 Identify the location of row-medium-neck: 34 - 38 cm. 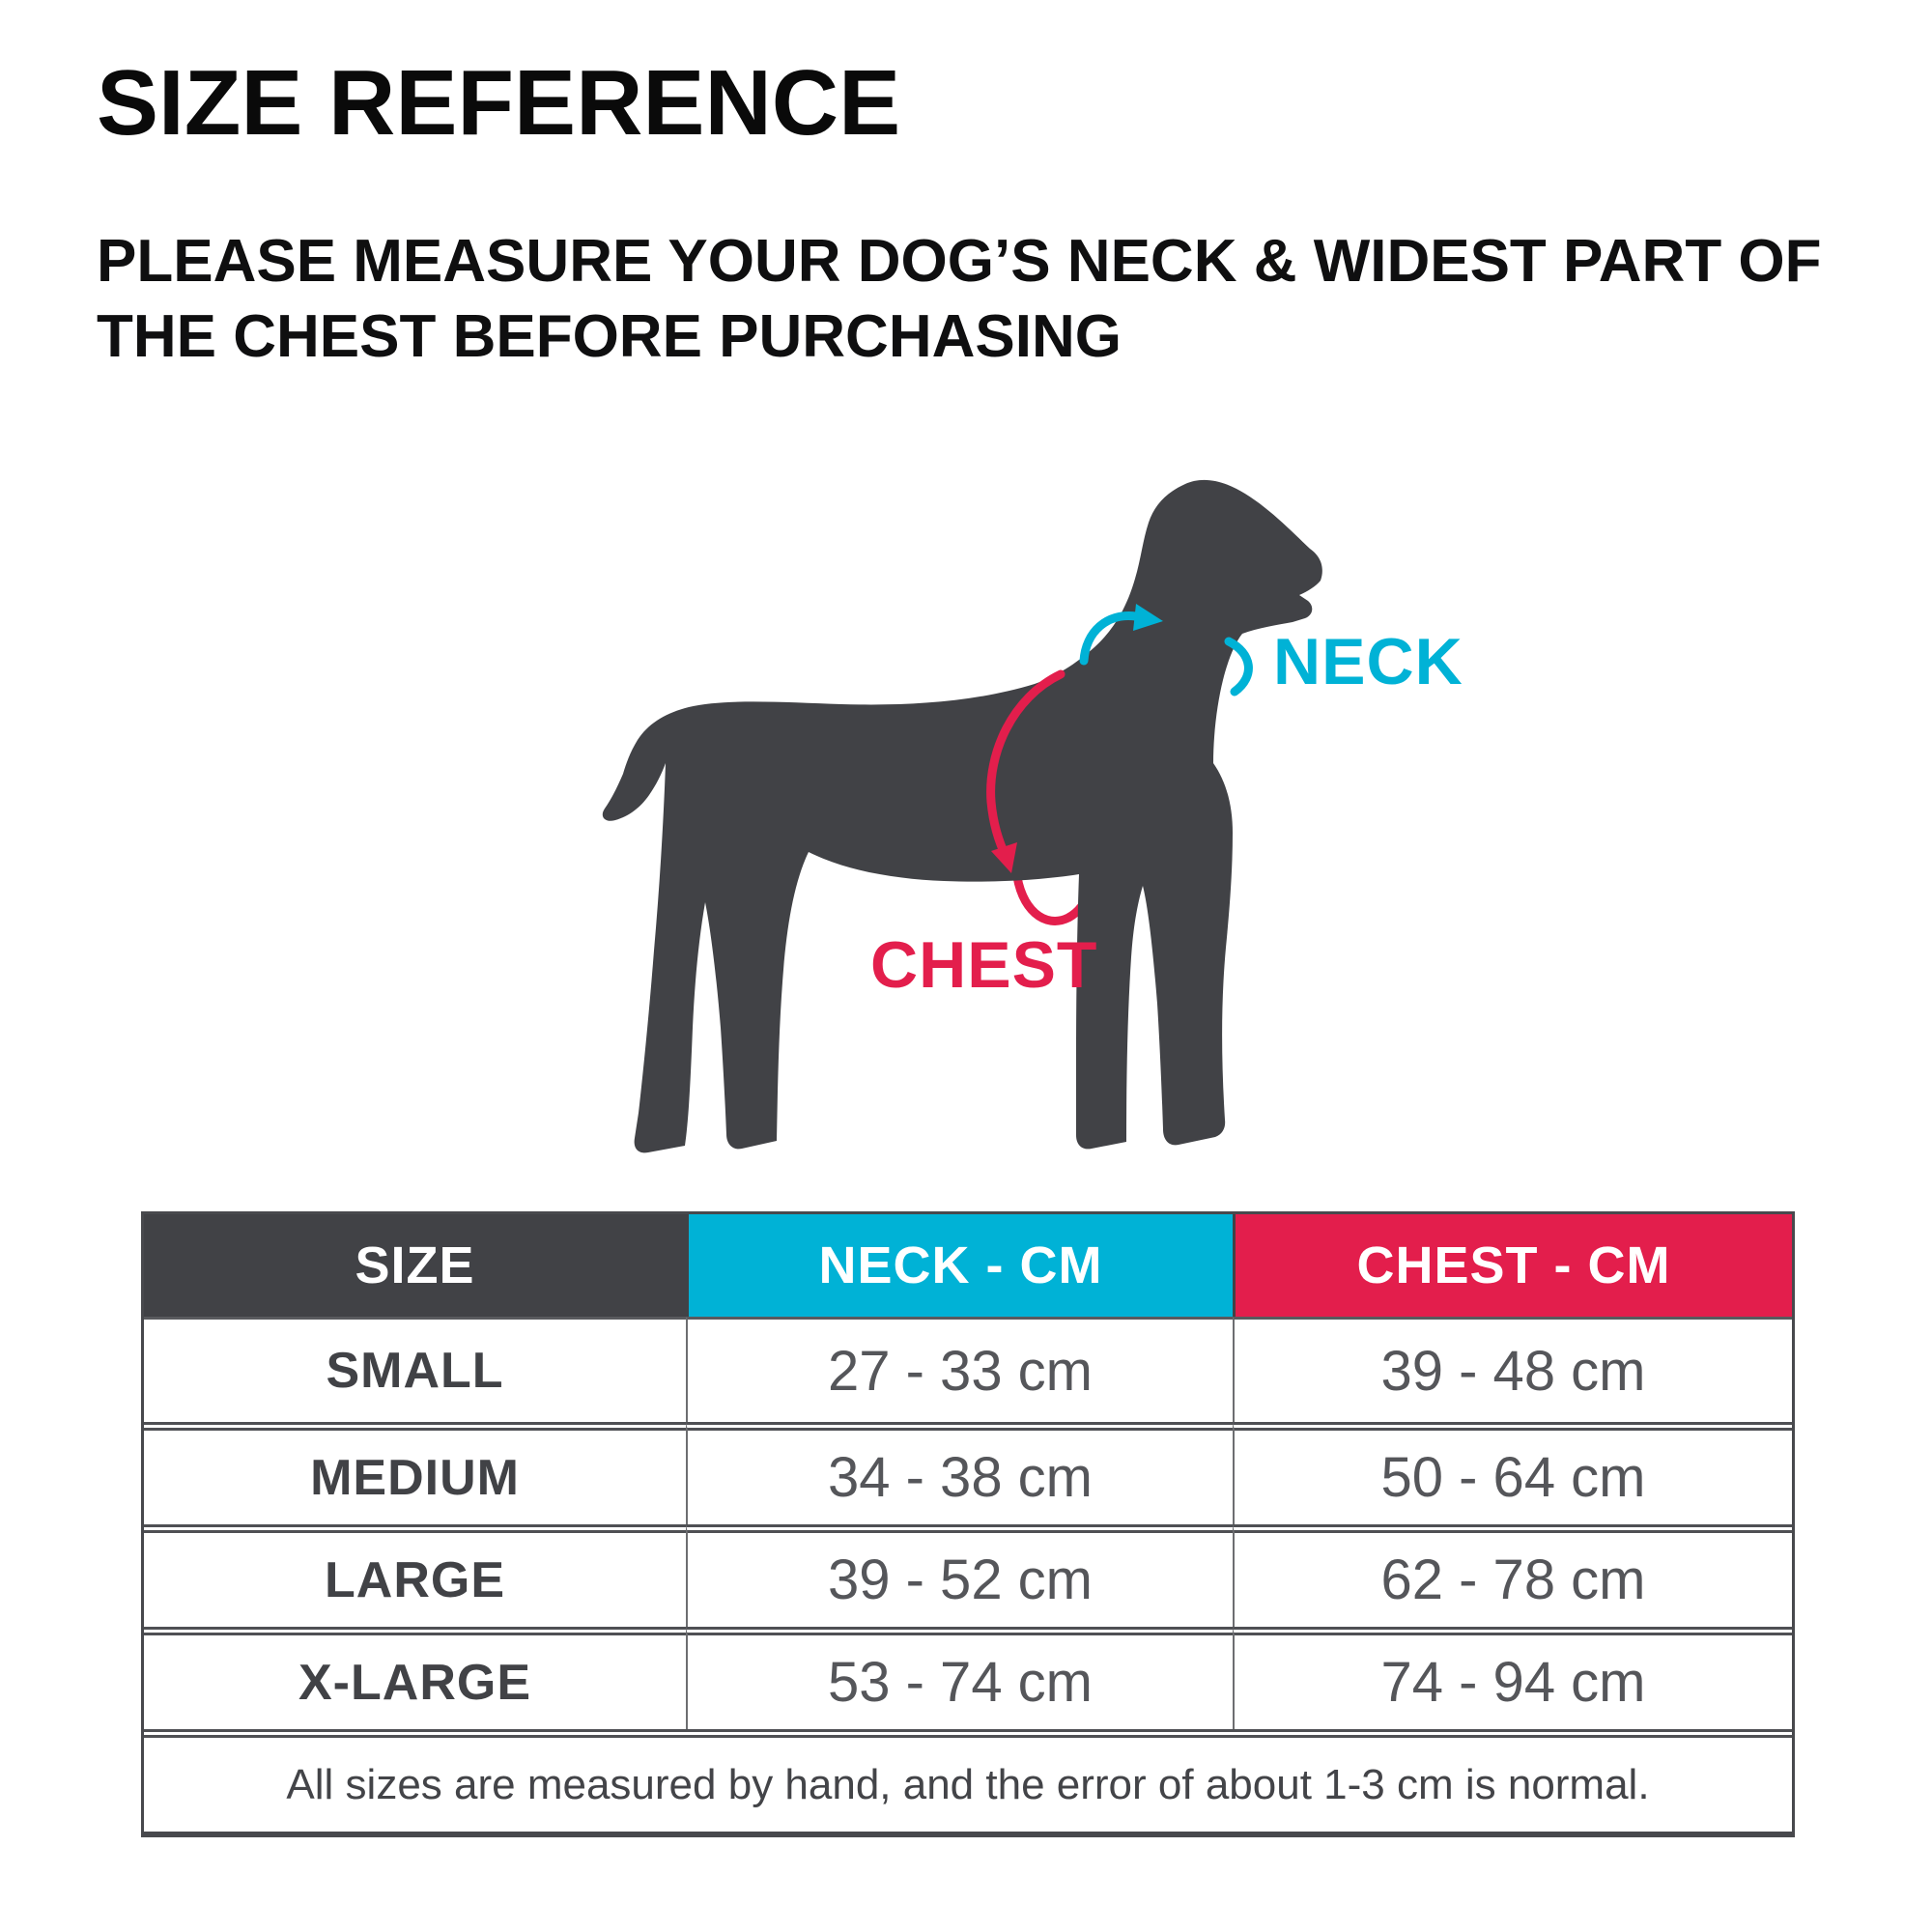
(959, 1473).